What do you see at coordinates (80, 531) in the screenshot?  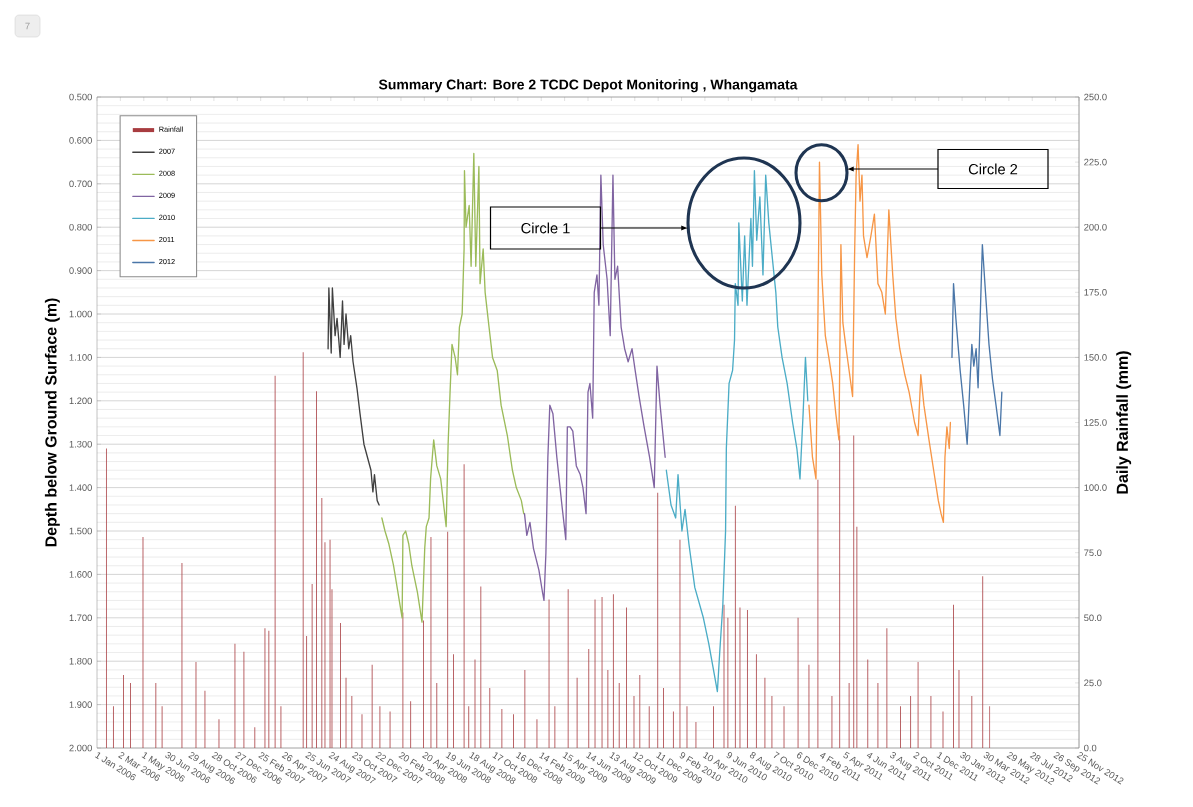 I see `y-tick-label: 1.500` at bounding box center [80, 531].